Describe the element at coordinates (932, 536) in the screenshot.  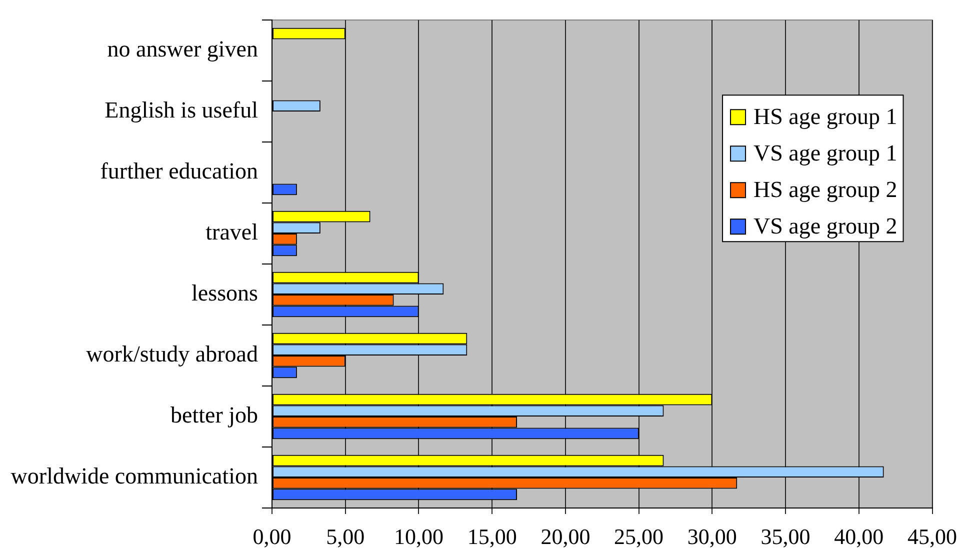
I see `x-tick-label: 45,00` at that location.